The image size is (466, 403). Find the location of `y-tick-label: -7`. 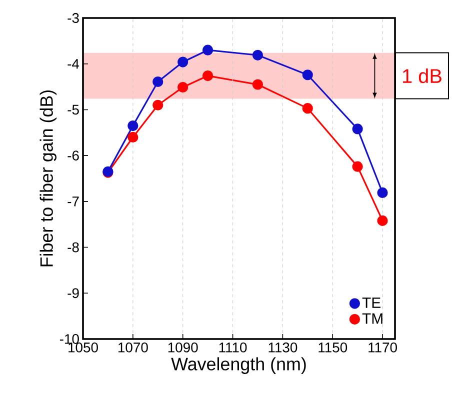

y-tick-label: -7 is located at coordinates (73, 201).